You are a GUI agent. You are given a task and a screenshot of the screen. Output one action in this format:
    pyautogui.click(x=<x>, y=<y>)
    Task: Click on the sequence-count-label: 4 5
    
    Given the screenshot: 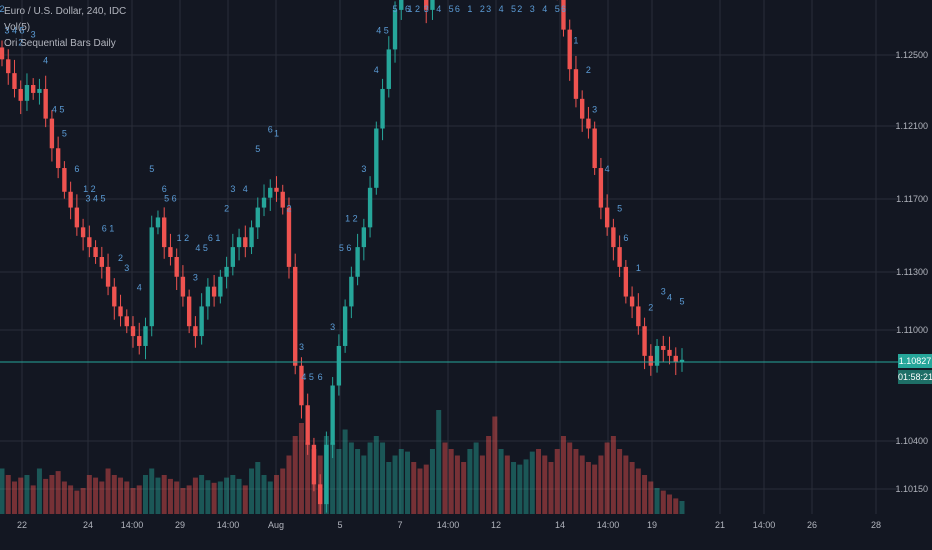 What is the action you would take?
    pyautogui.click(x=382, y=31)
    